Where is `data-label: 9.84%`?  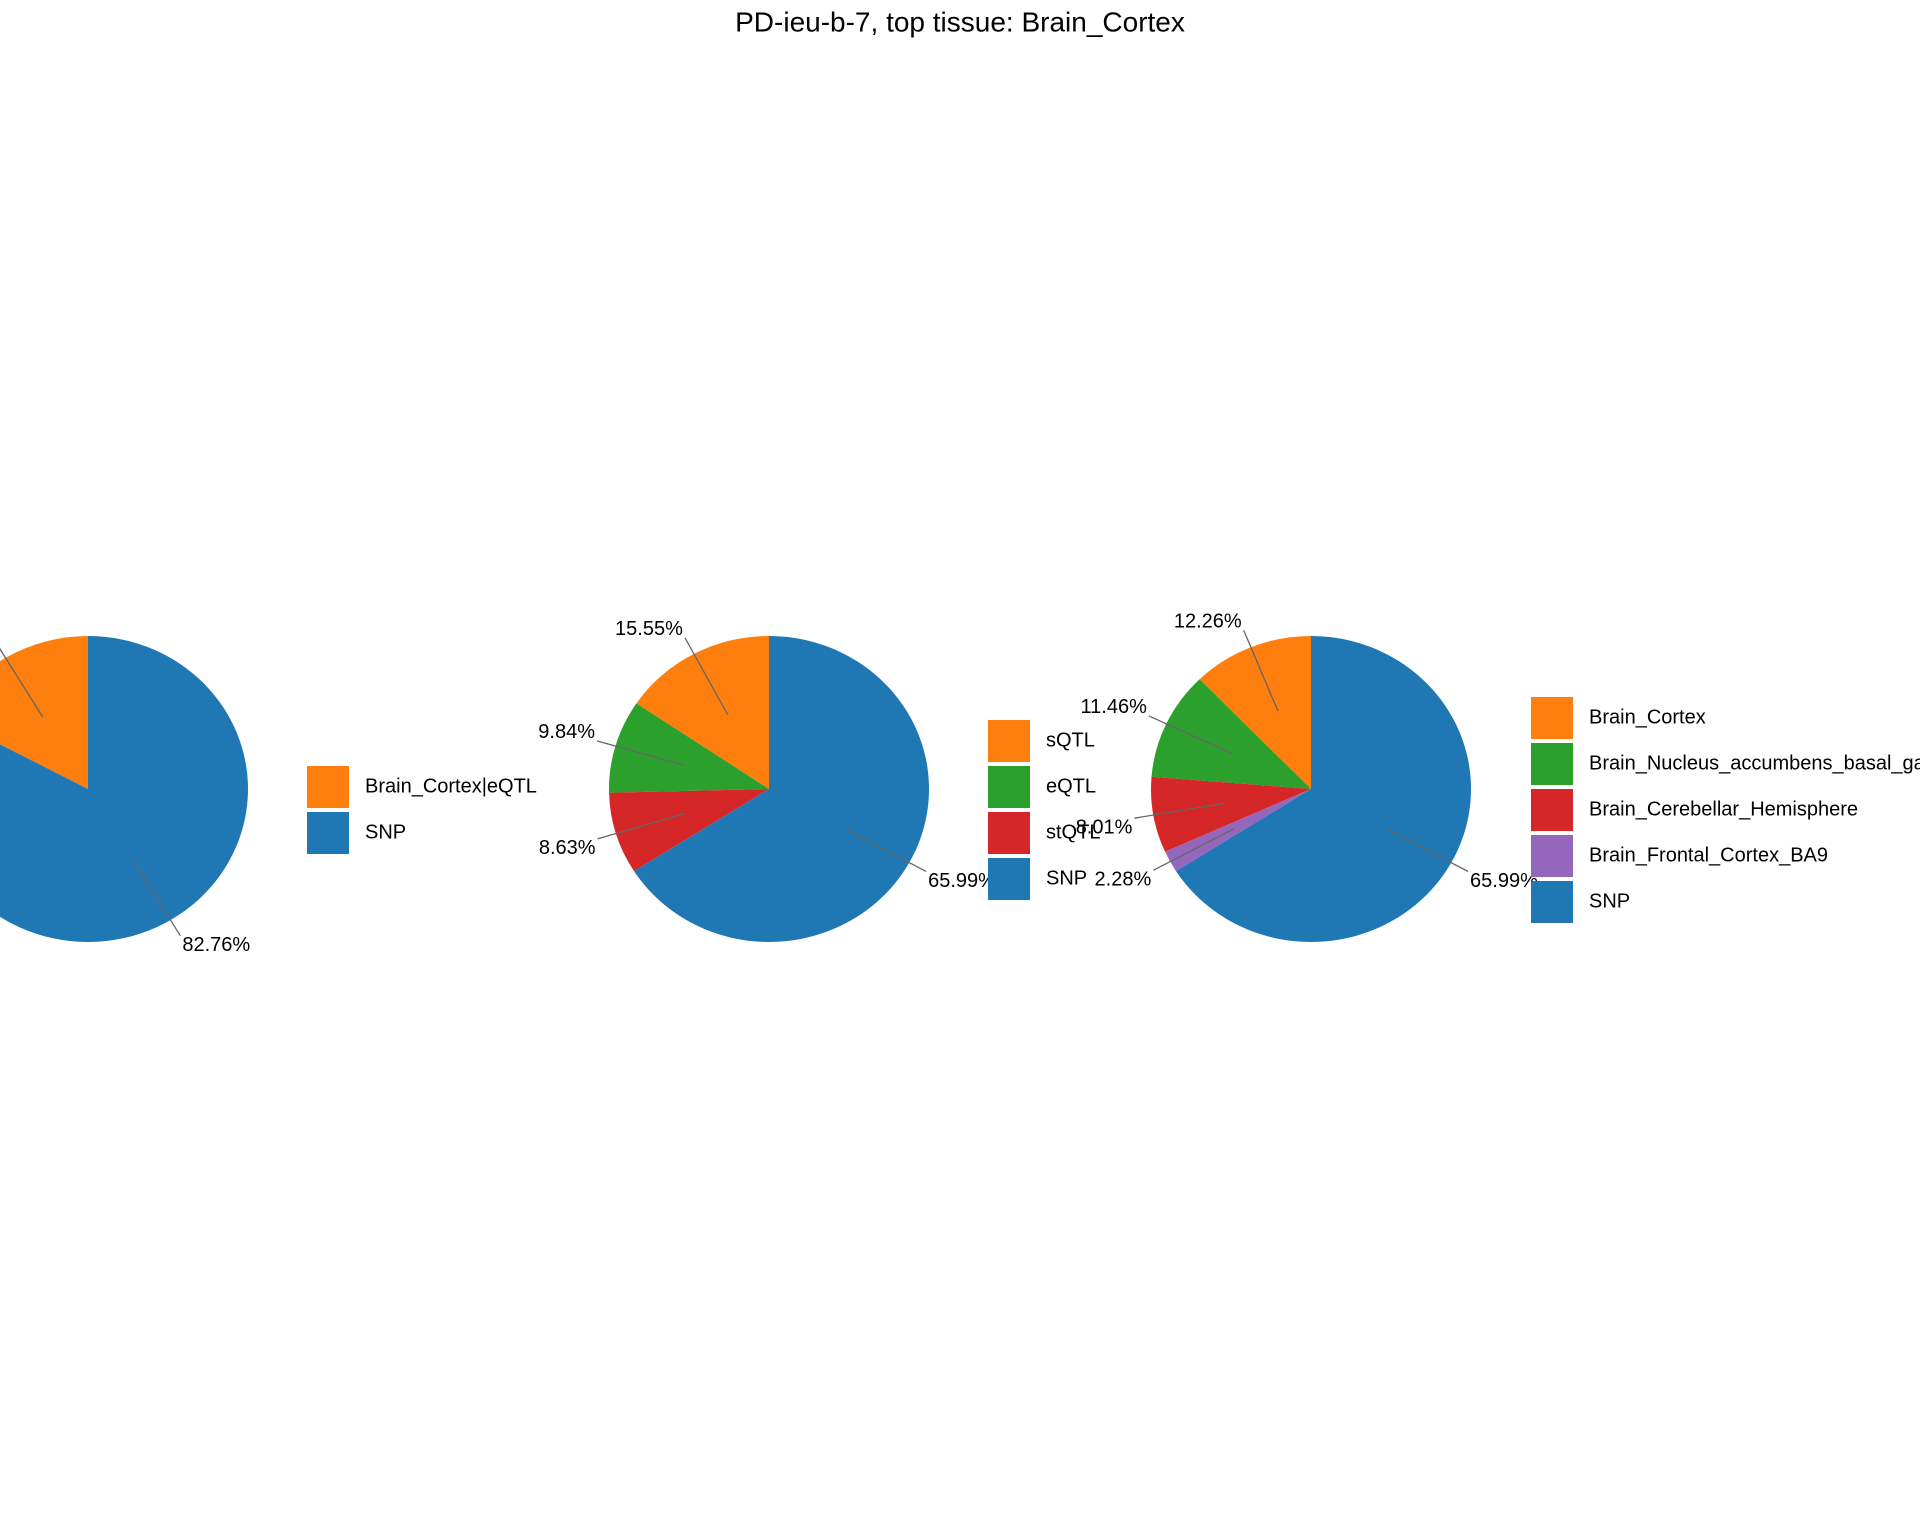 data-label: 9.84% is located at coordinates (566, 732).